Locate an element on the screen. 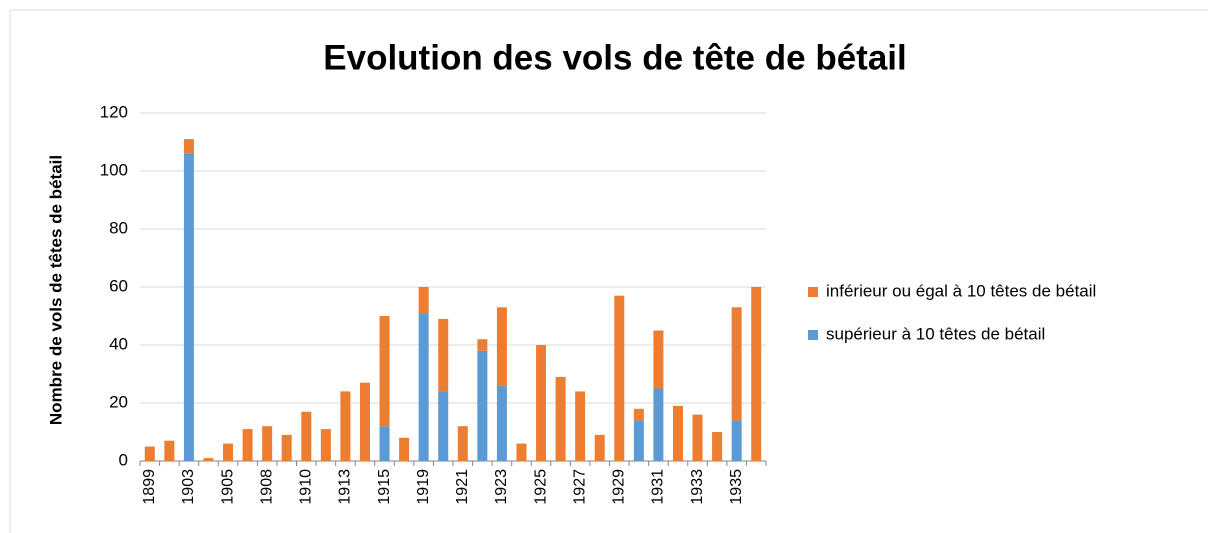 The image size is (1208, 533). x-tick-label: 1915 is located at coordinates (384, 487).